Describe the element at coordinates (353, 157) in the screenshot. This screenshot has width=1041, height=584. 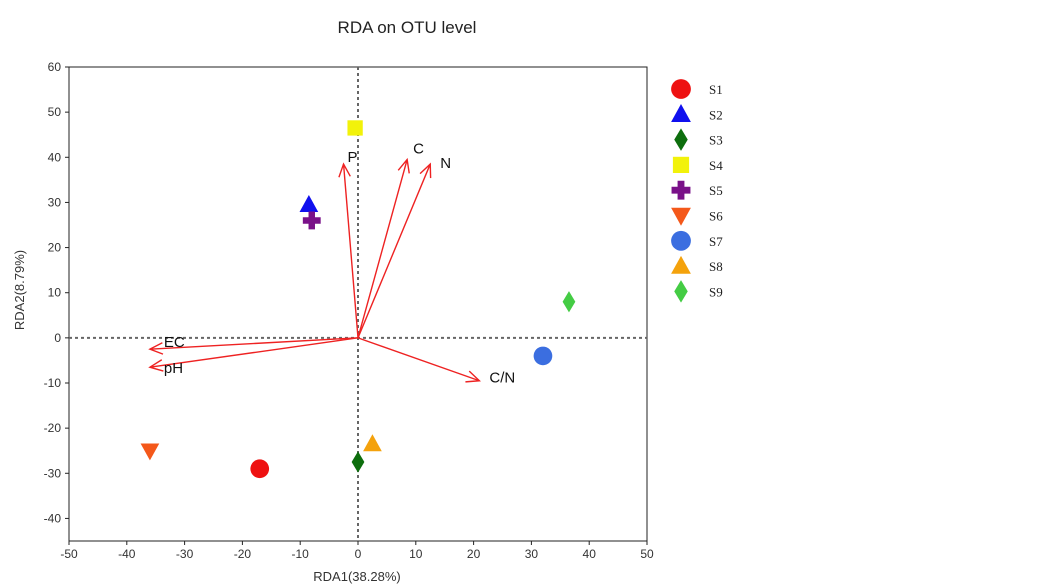
I see `vector-label: P` at that location.